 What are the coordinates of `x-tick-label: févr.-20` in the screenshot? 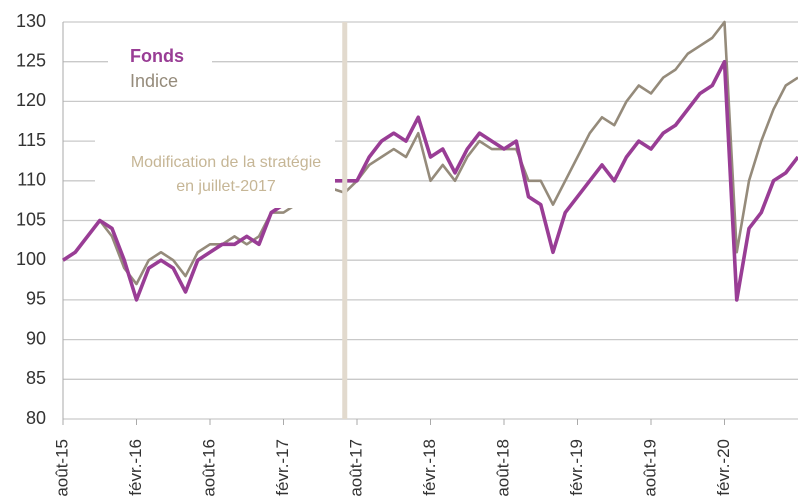 It's located at (723, 467).